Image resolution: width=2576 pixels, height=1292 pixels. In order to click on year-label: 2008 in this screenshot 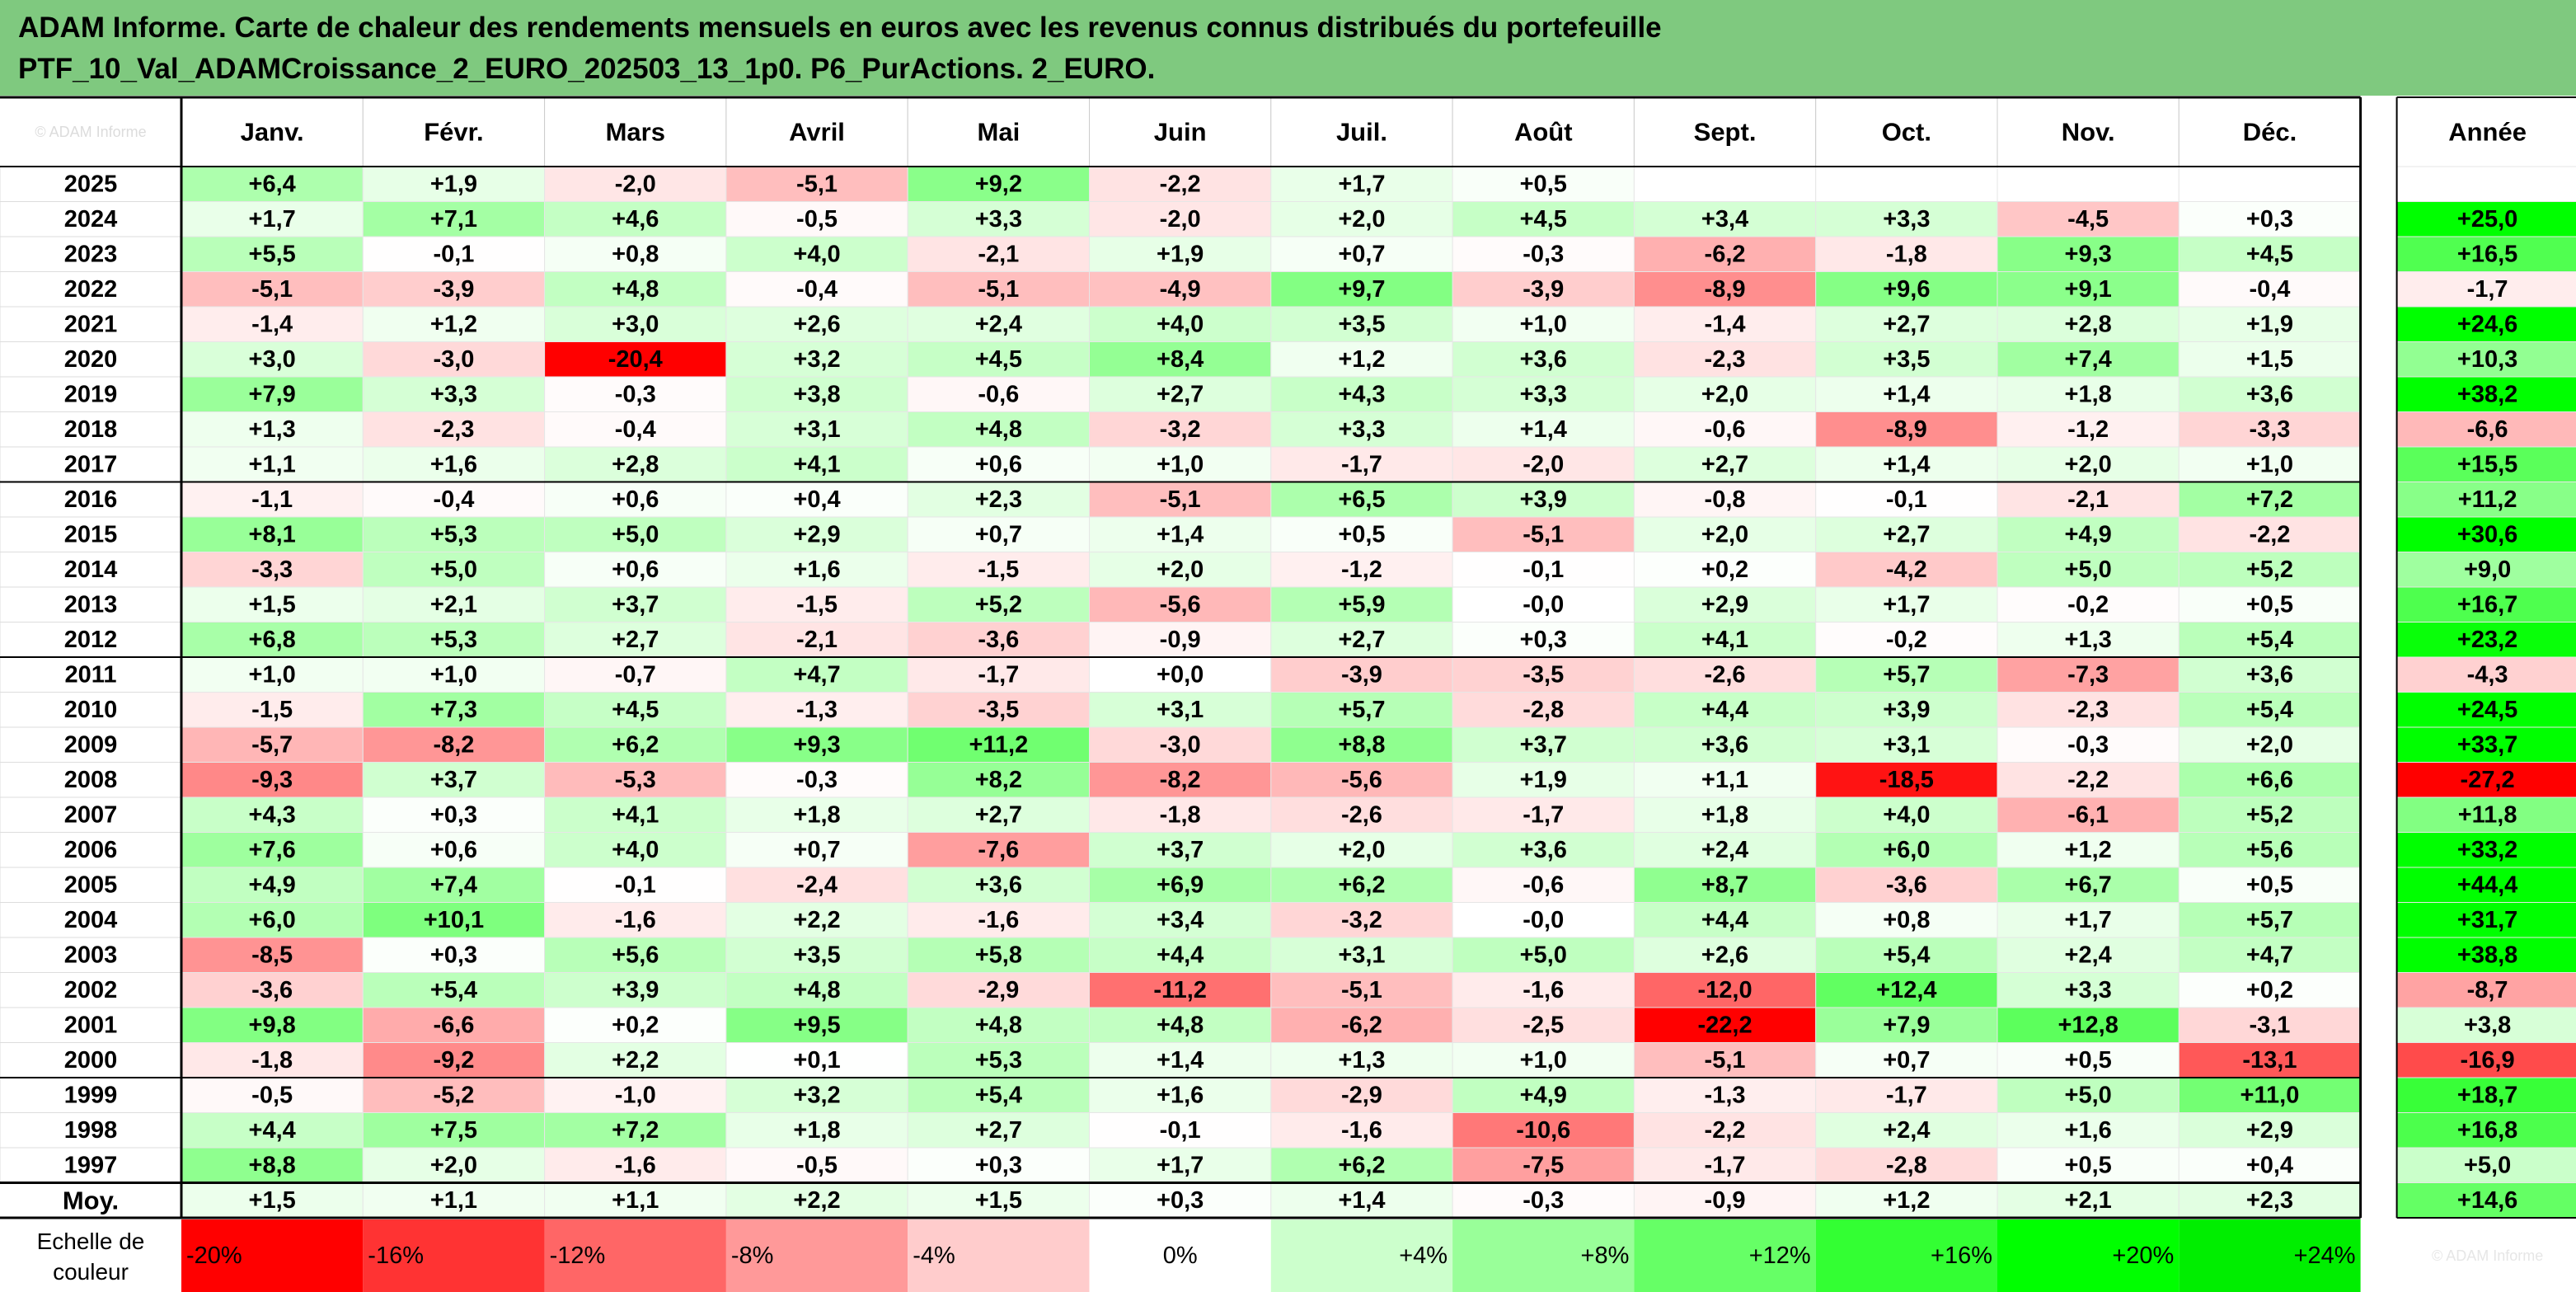, I will do `click(91, 780)`.